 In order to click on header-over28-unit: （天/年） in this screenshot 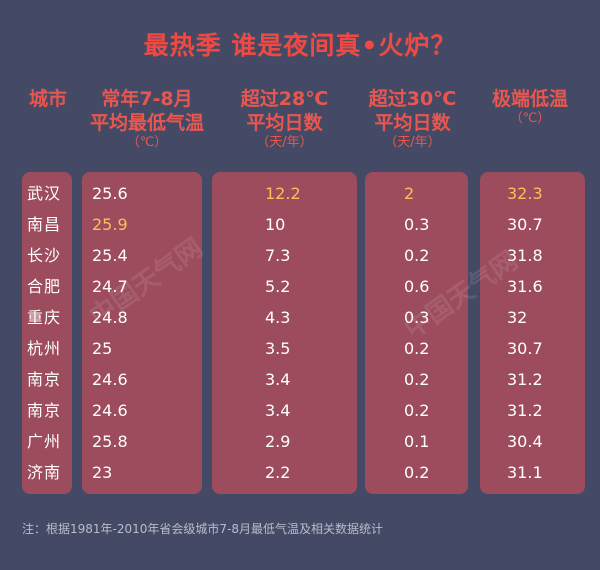, I will do `click(284, 142)`.